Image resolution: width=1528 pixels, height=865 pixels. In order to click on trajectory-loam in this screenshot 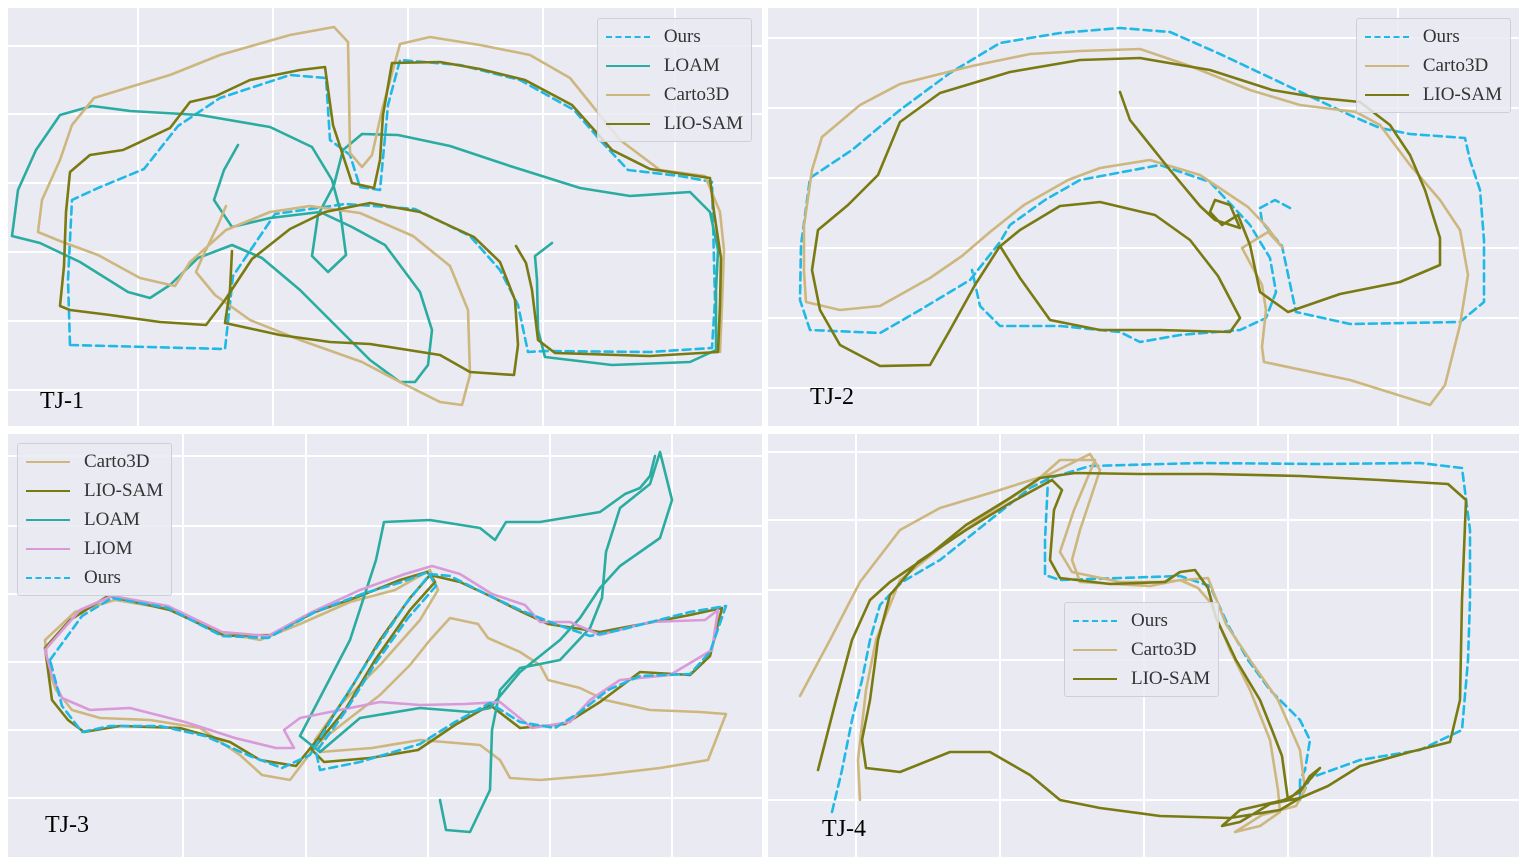, I will do `click(486, 642)`.